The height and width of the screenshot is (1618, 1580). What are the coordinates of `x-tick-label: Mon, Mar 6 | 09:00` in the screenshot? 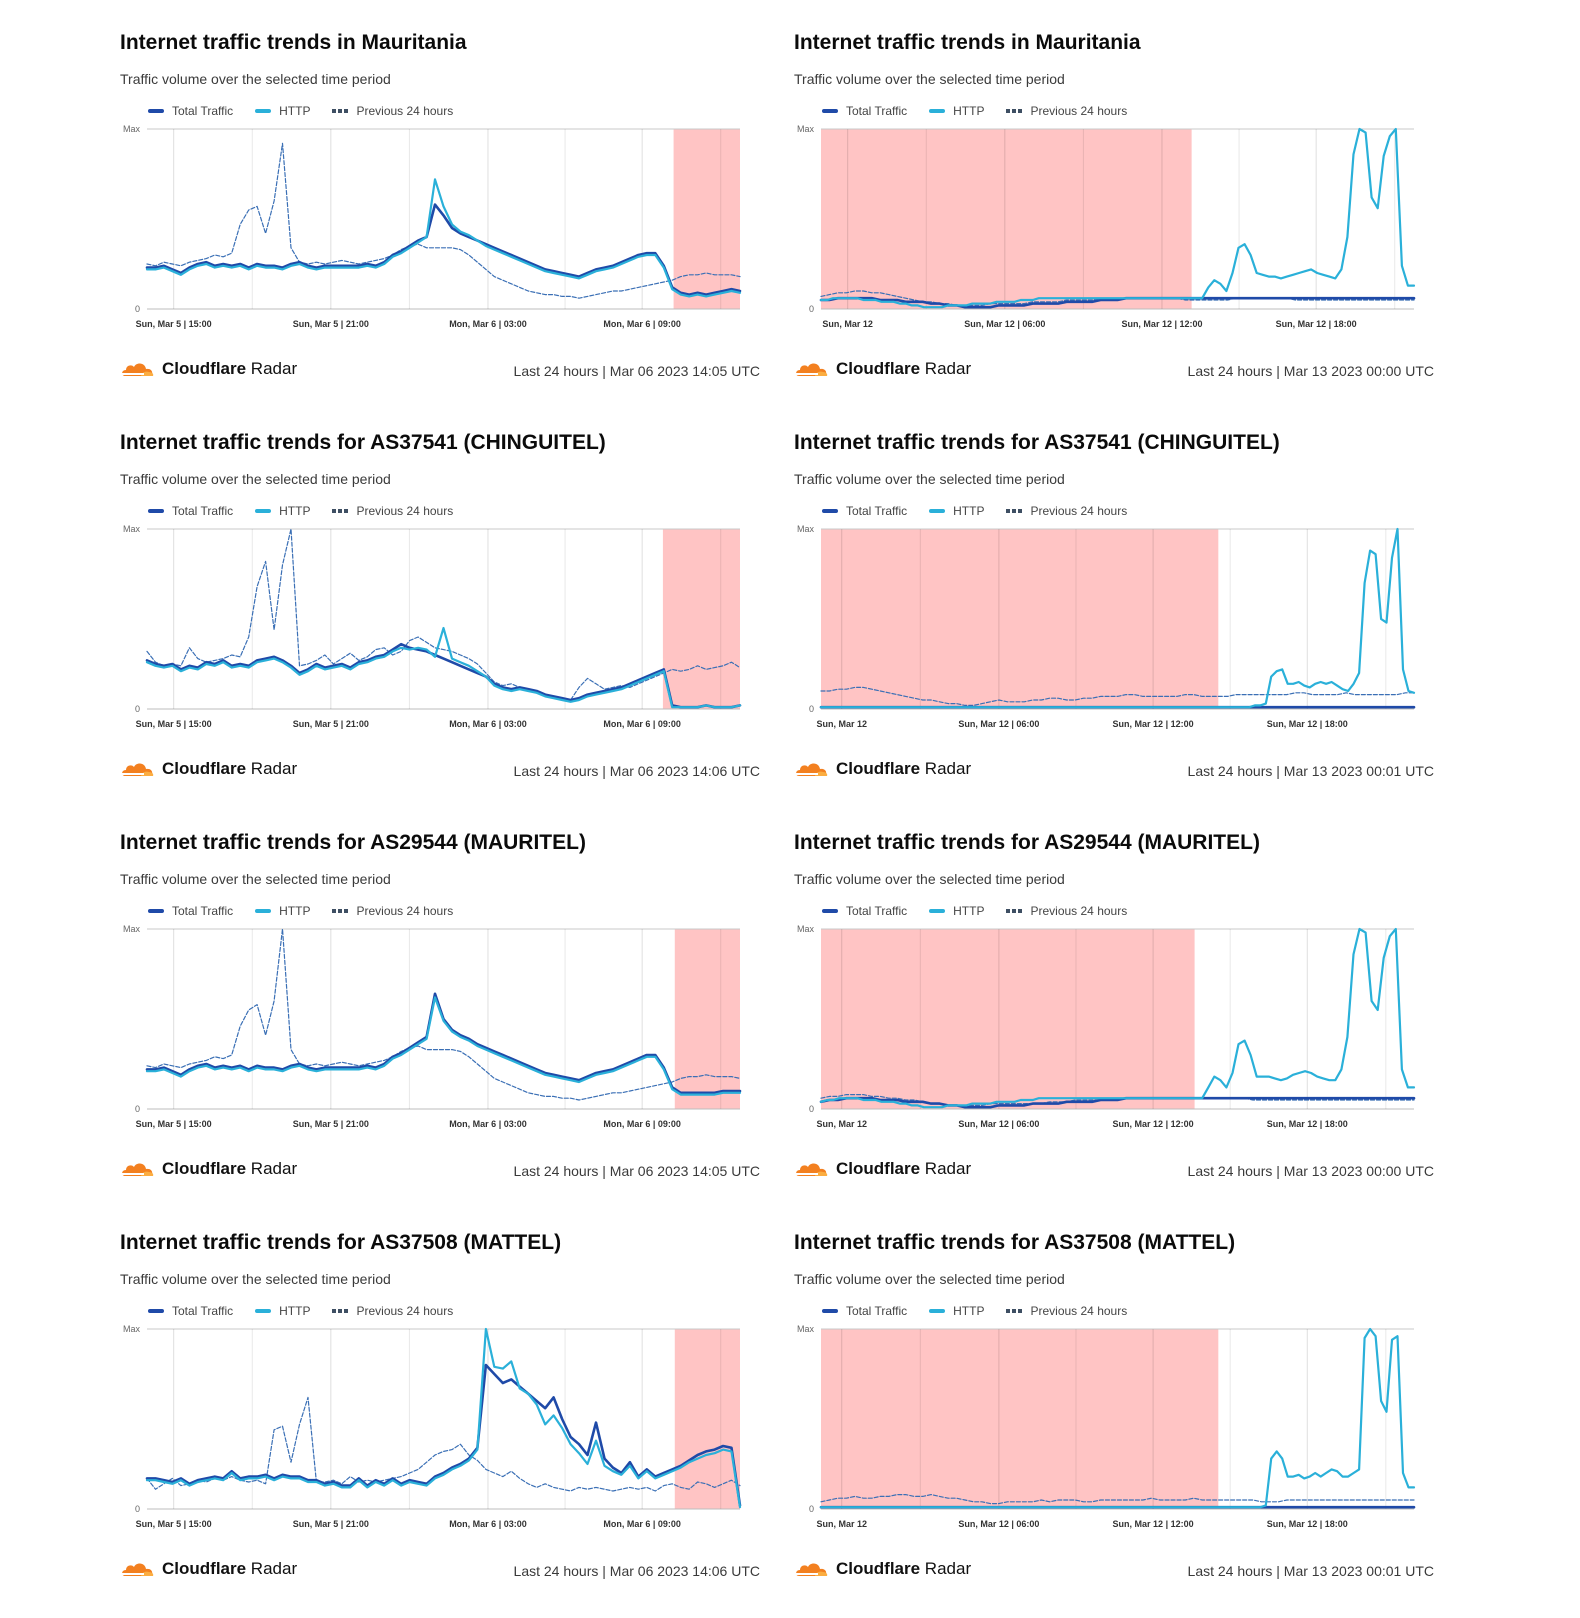 It's located at (642, 724).